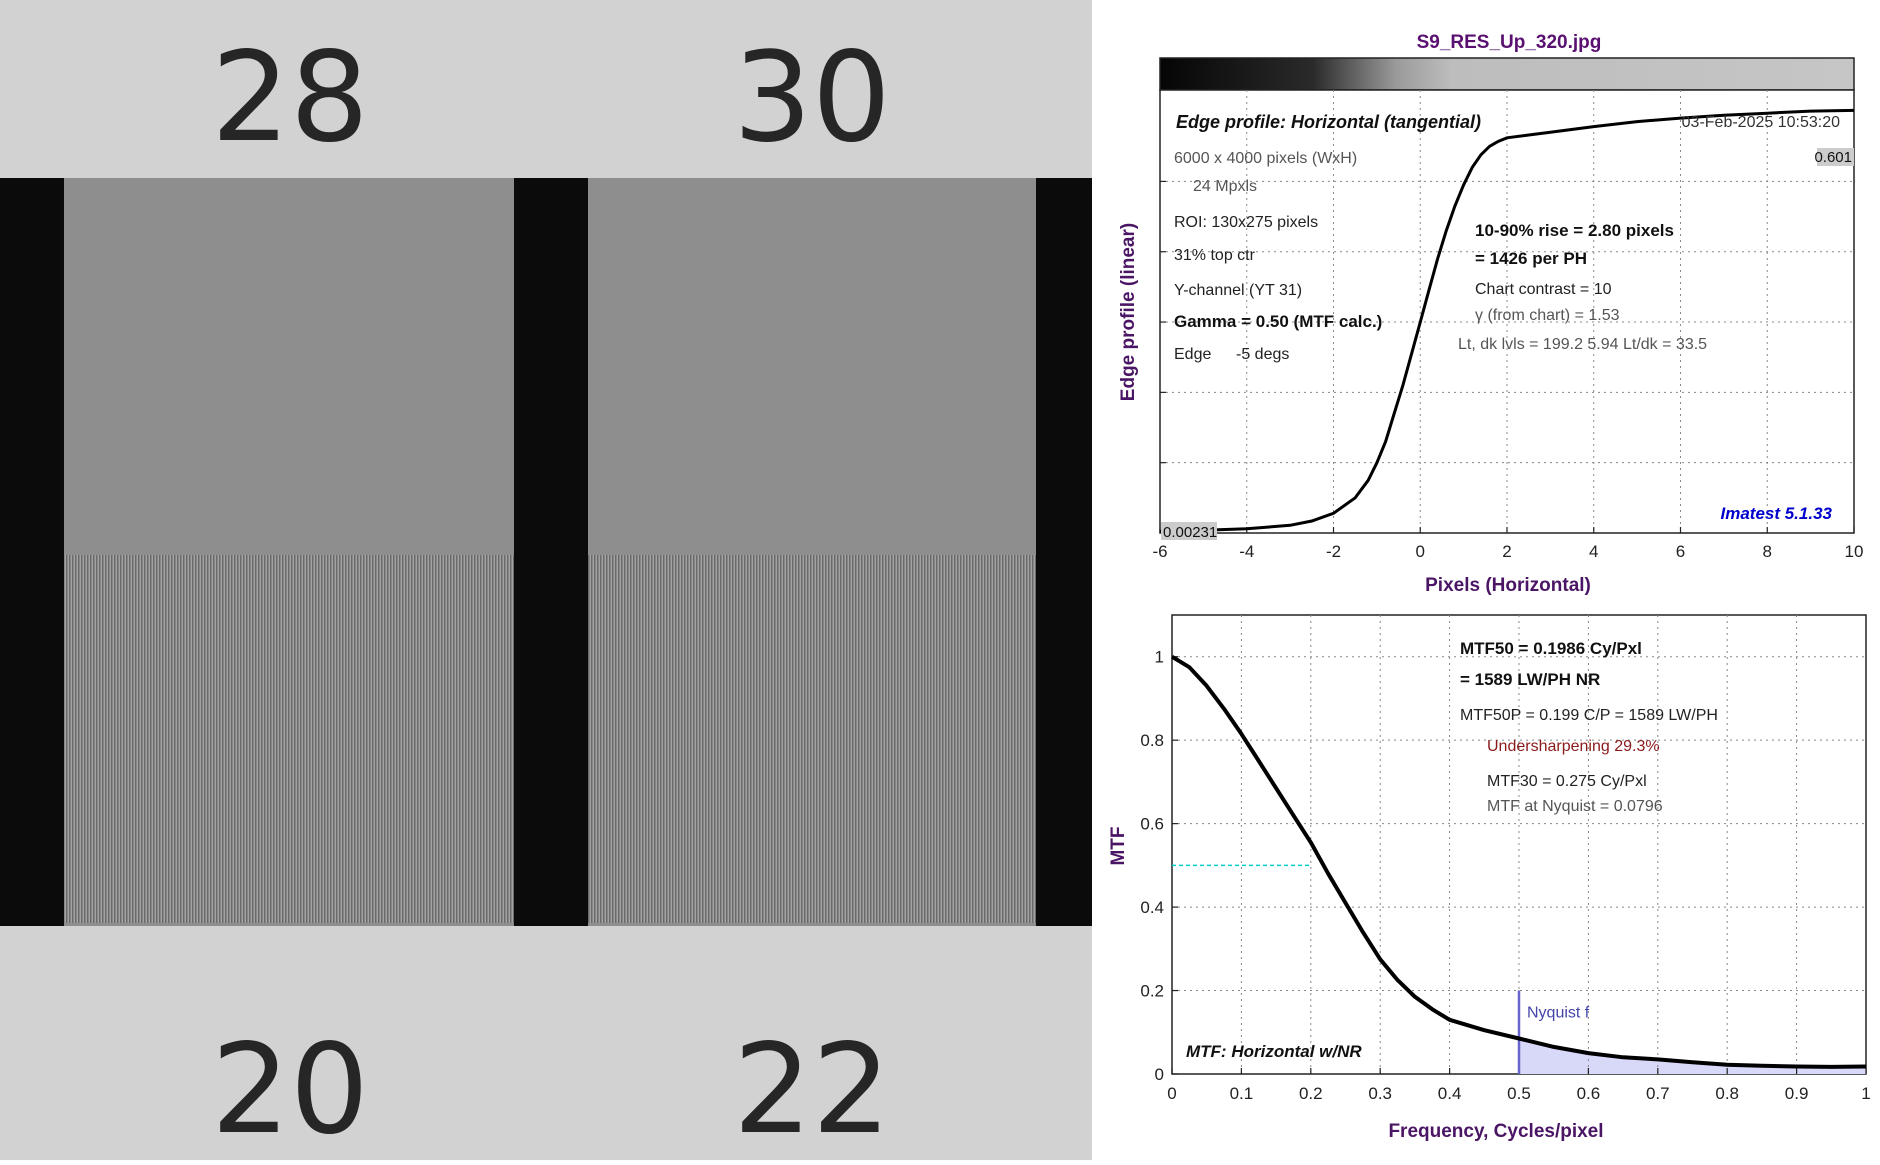 This screenshot has width=1880, height=1165. I want to click on min-value-label: 0.00231, so click(1190, 532).